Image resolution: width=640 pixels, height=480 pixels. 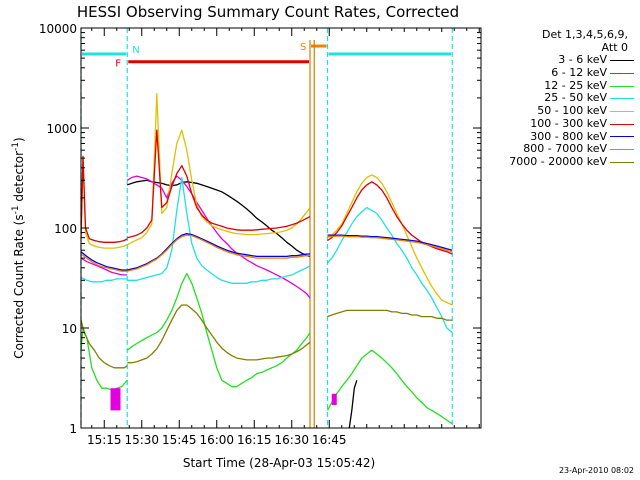 What do you see at coordinates (291, 440) in the screenshot?
I see `x-tick-label: 16:30` at bounding box center [291, 440].